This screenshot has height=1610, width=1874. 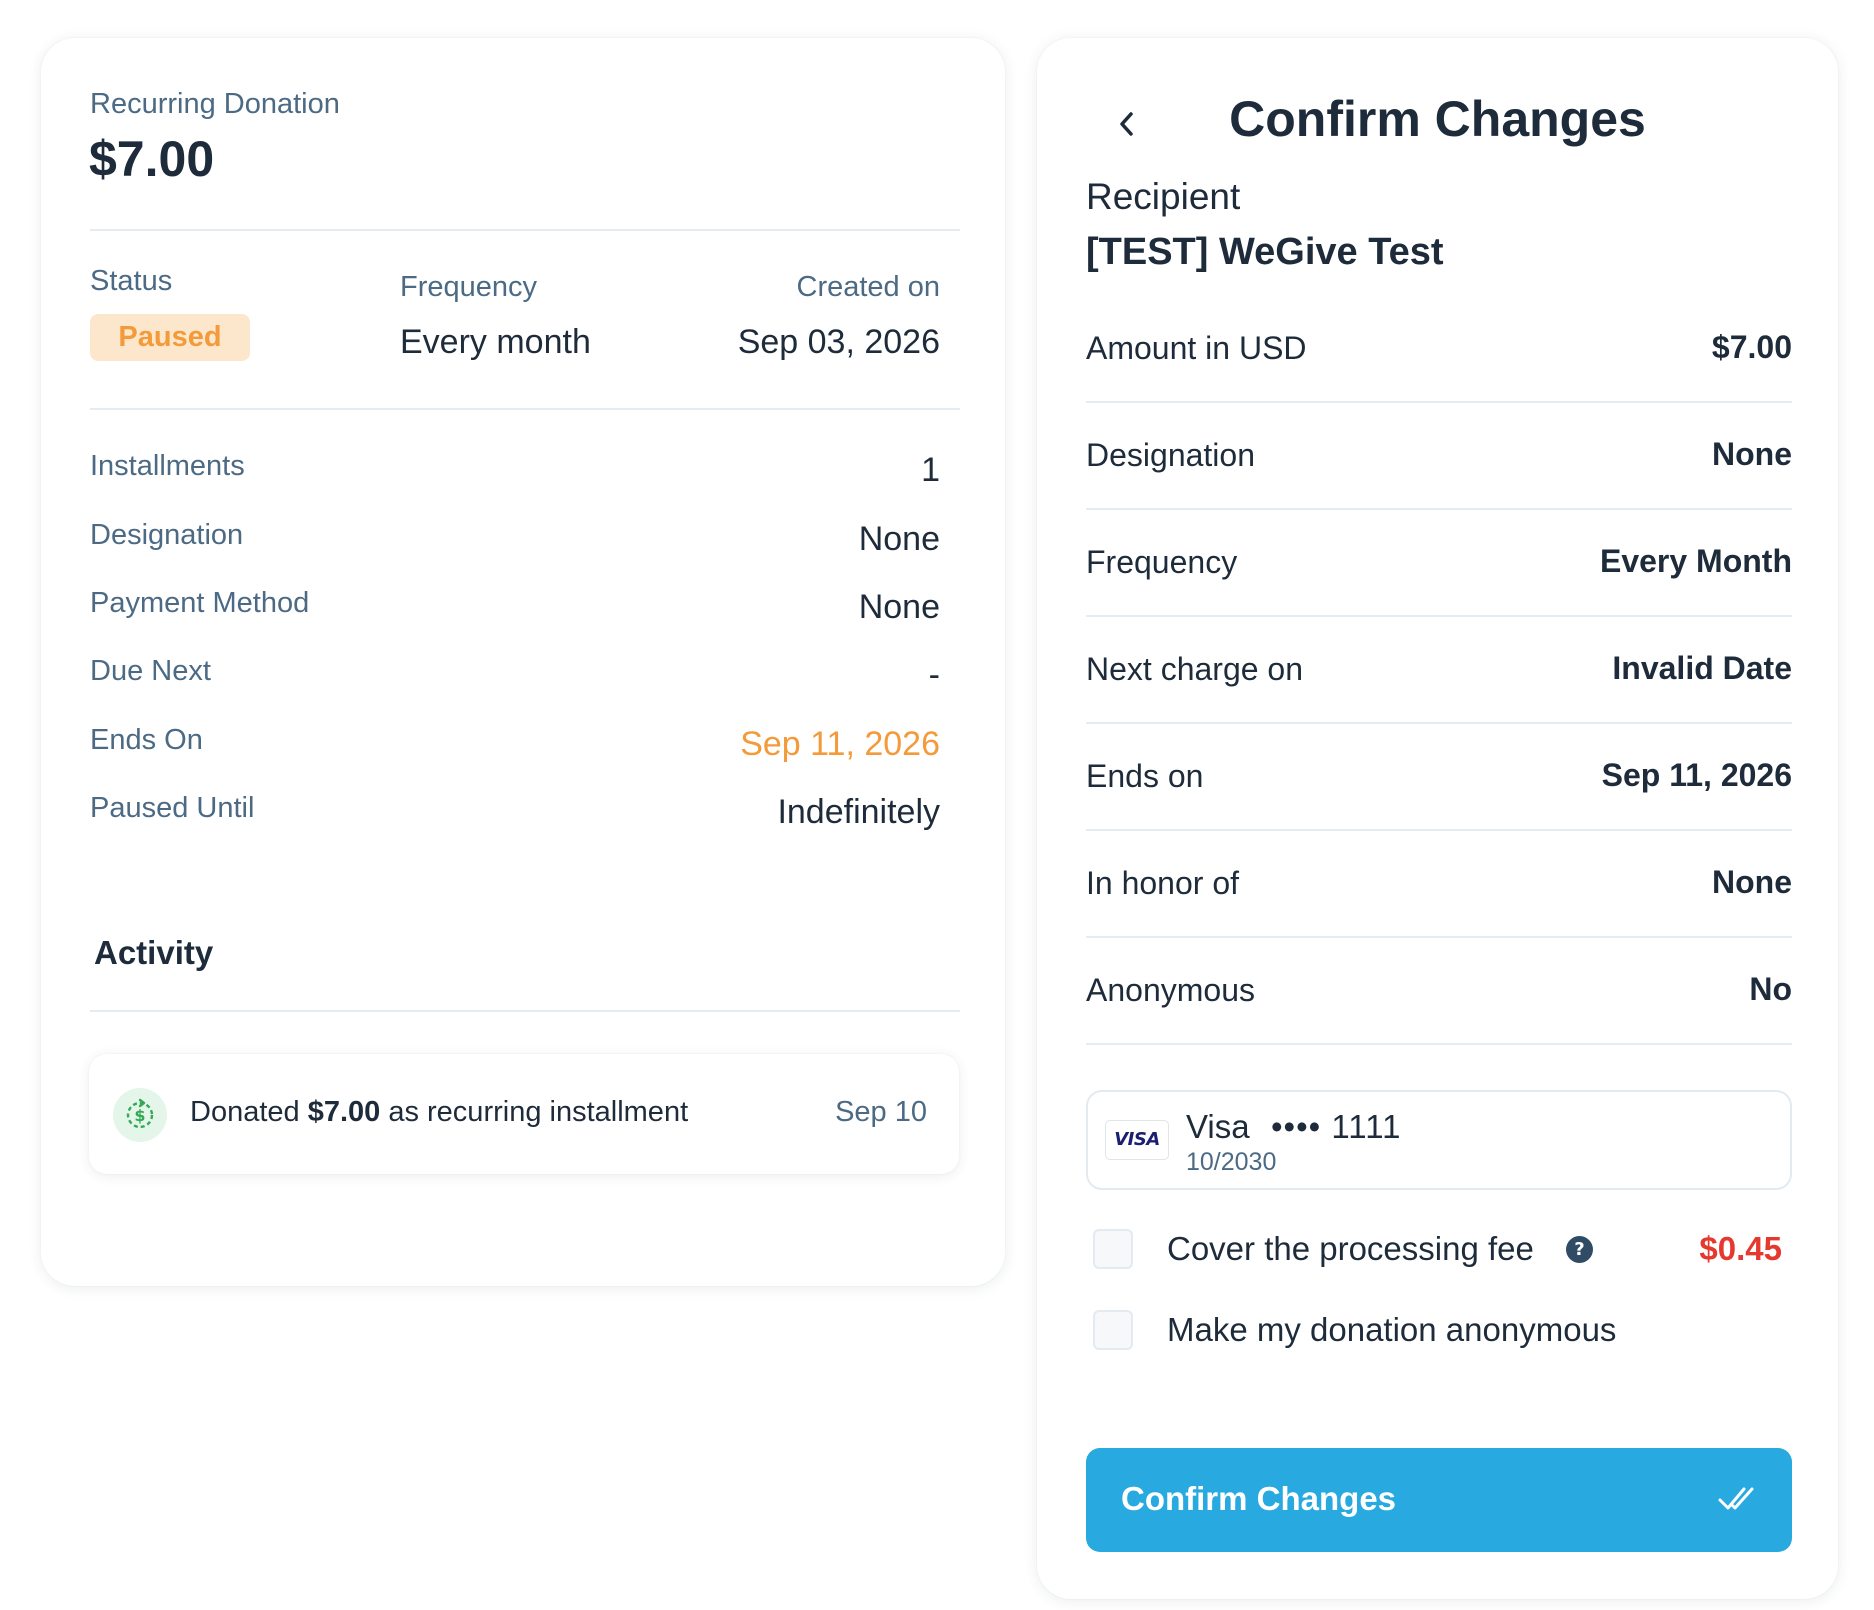 What do you see at coordinates (1696, 775) in the screenshot?
I see `row-value: Sep 11, 2026` at bounding box center [1696, 775].